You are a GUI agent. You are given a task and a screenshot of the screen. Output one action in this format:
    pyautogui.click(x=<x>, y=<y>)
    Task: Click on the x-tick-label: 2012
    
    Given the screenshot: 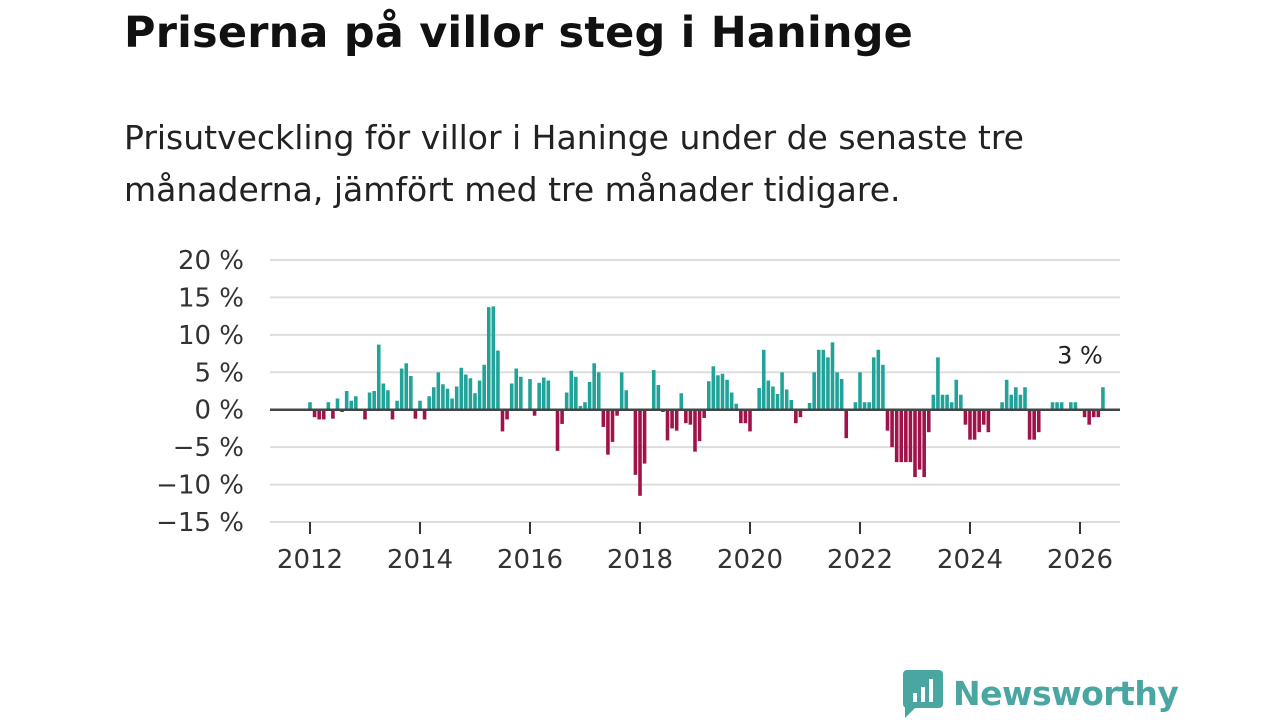 What is the action you would take?
    pyautogui.click(x=310, y=560)
    